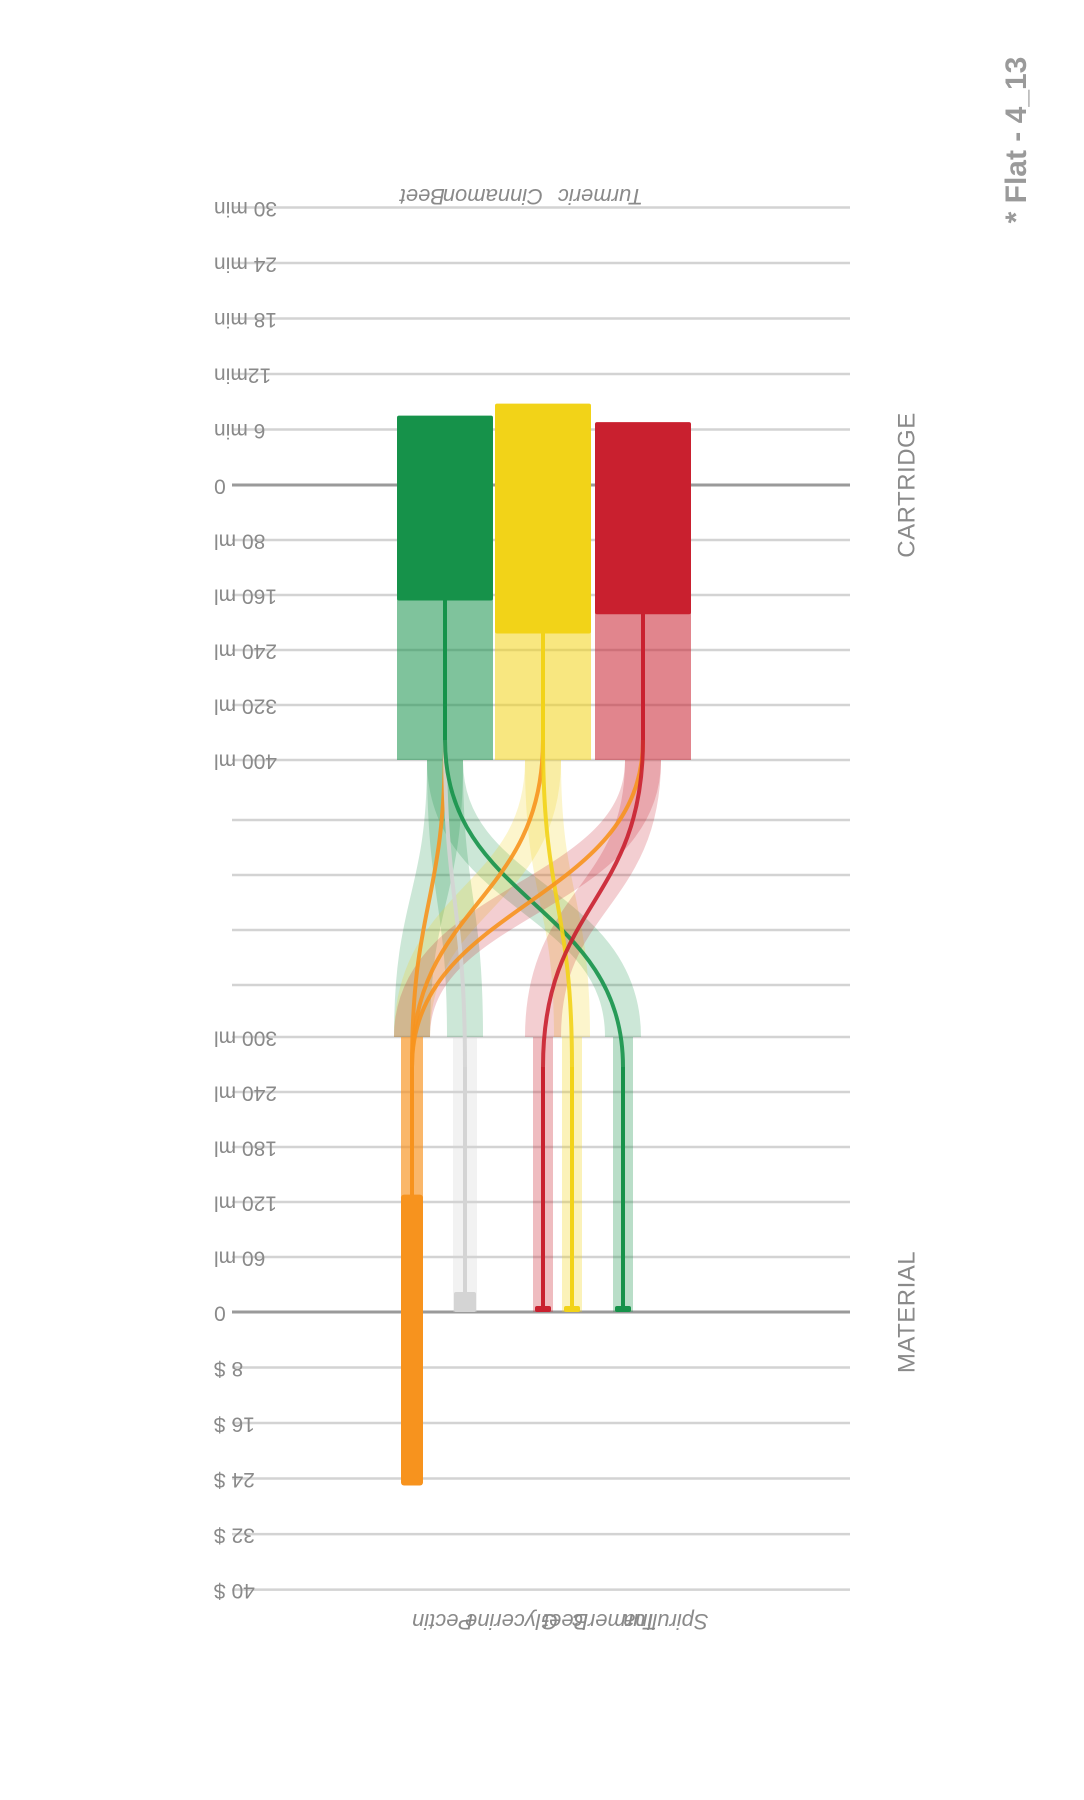  What do you see at coordinates (906, 1312) in the screenshot?
I see `section-label-material: MATERIAL` at bounding box center [906, 1312].